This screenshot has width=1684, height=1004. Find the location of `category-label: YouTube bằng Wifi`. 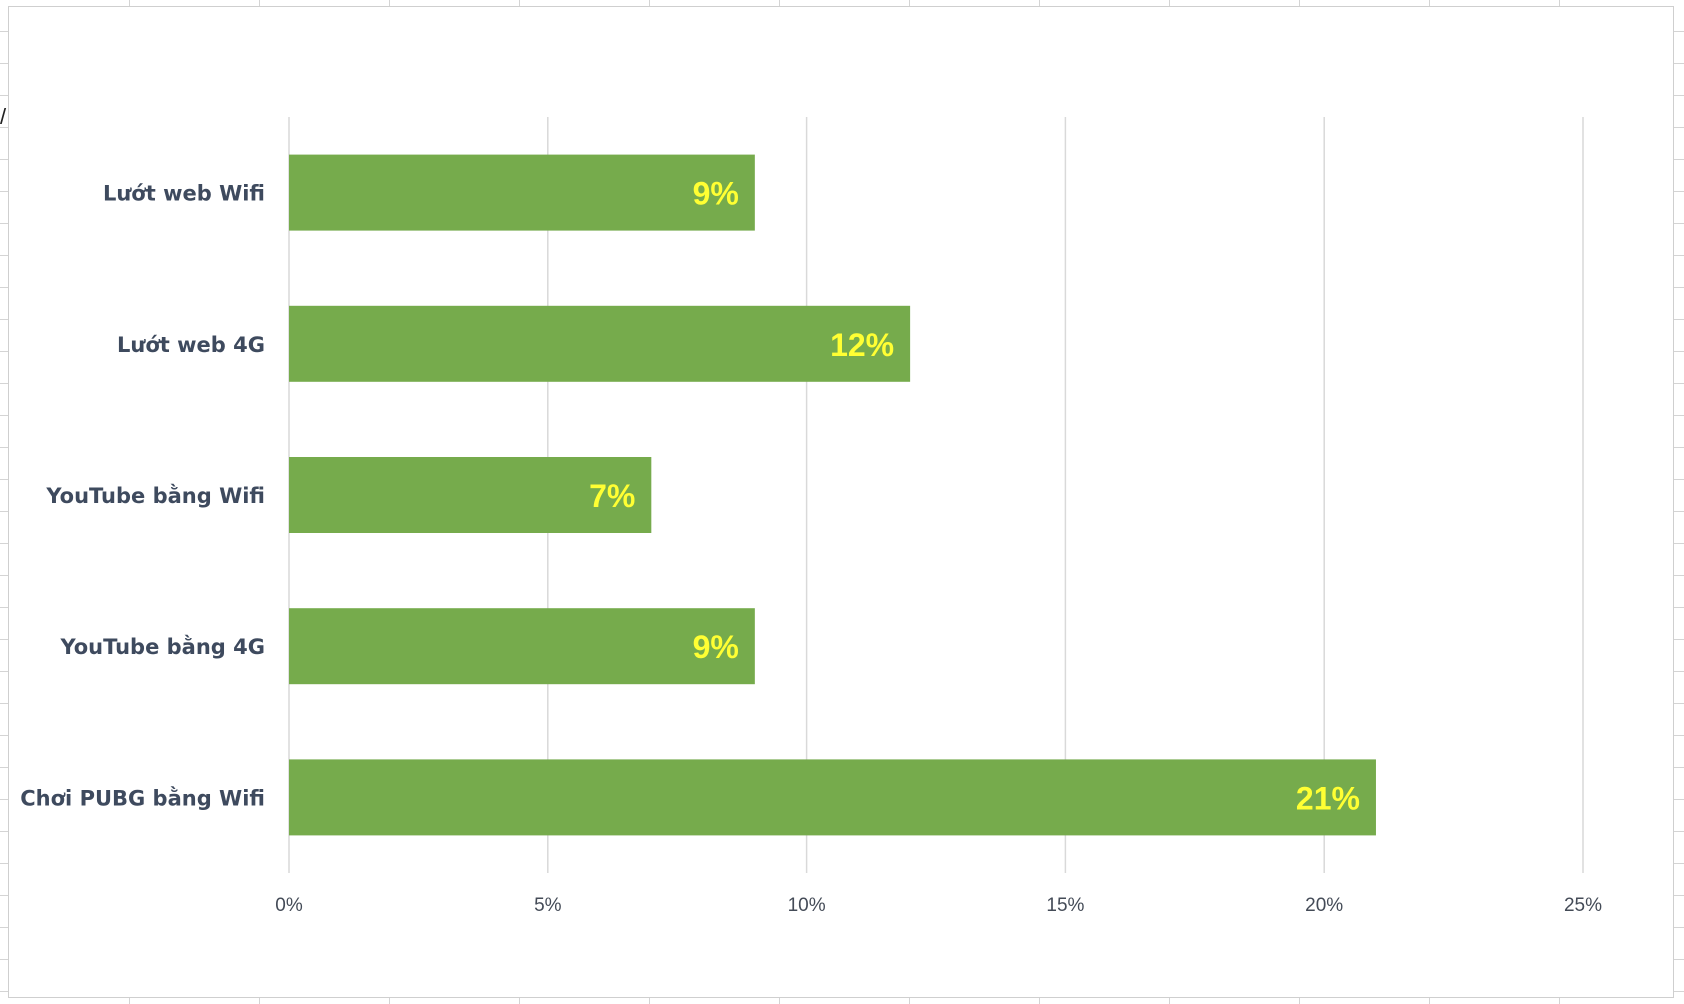

category-label: YouTube bằng Wifi is located at coordinates (155, 495).